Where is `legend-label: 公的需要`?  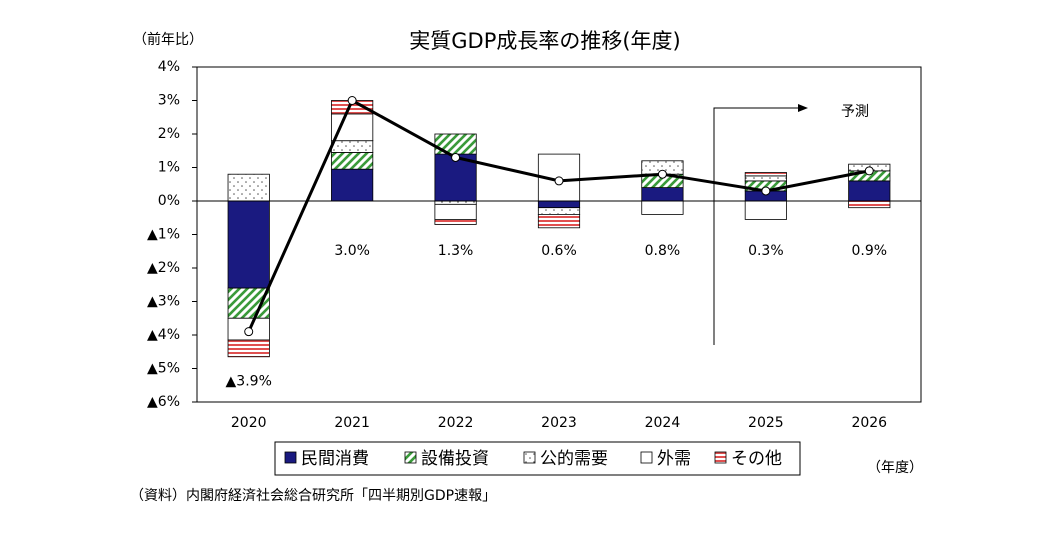
legend-label: 公的需要 is located at coordinates (574, 459).